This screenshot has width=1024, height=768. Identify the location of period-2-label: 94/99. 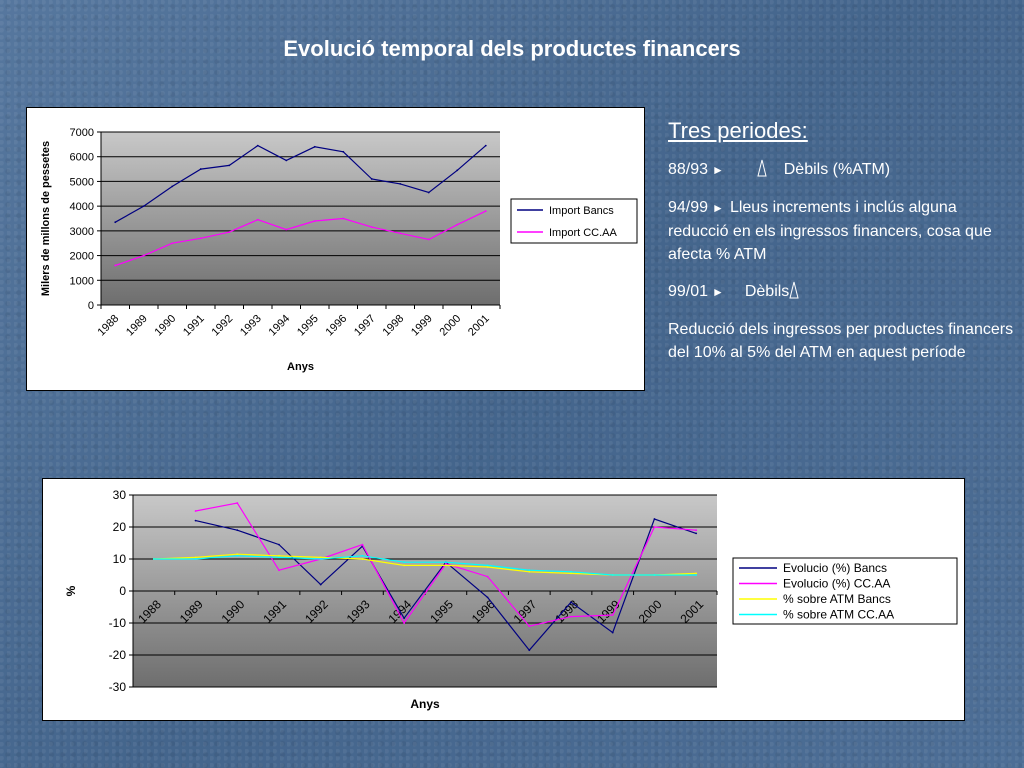
(688, 207).